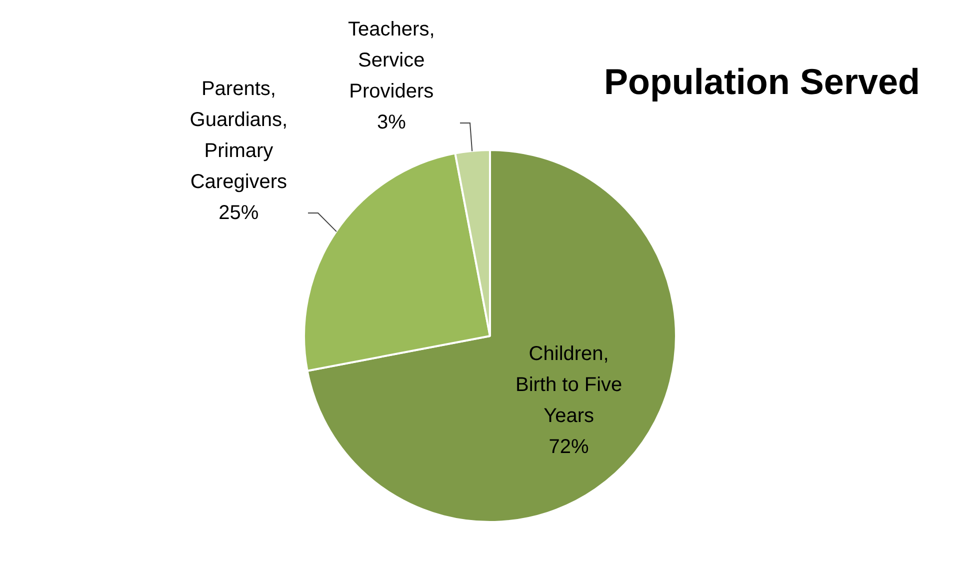 The height and width of the screenshot is (580, 961). What do you see at coordinates (762, 81) in the screenshot?
I see `text: Population Served` at bounding box center [762, 81].